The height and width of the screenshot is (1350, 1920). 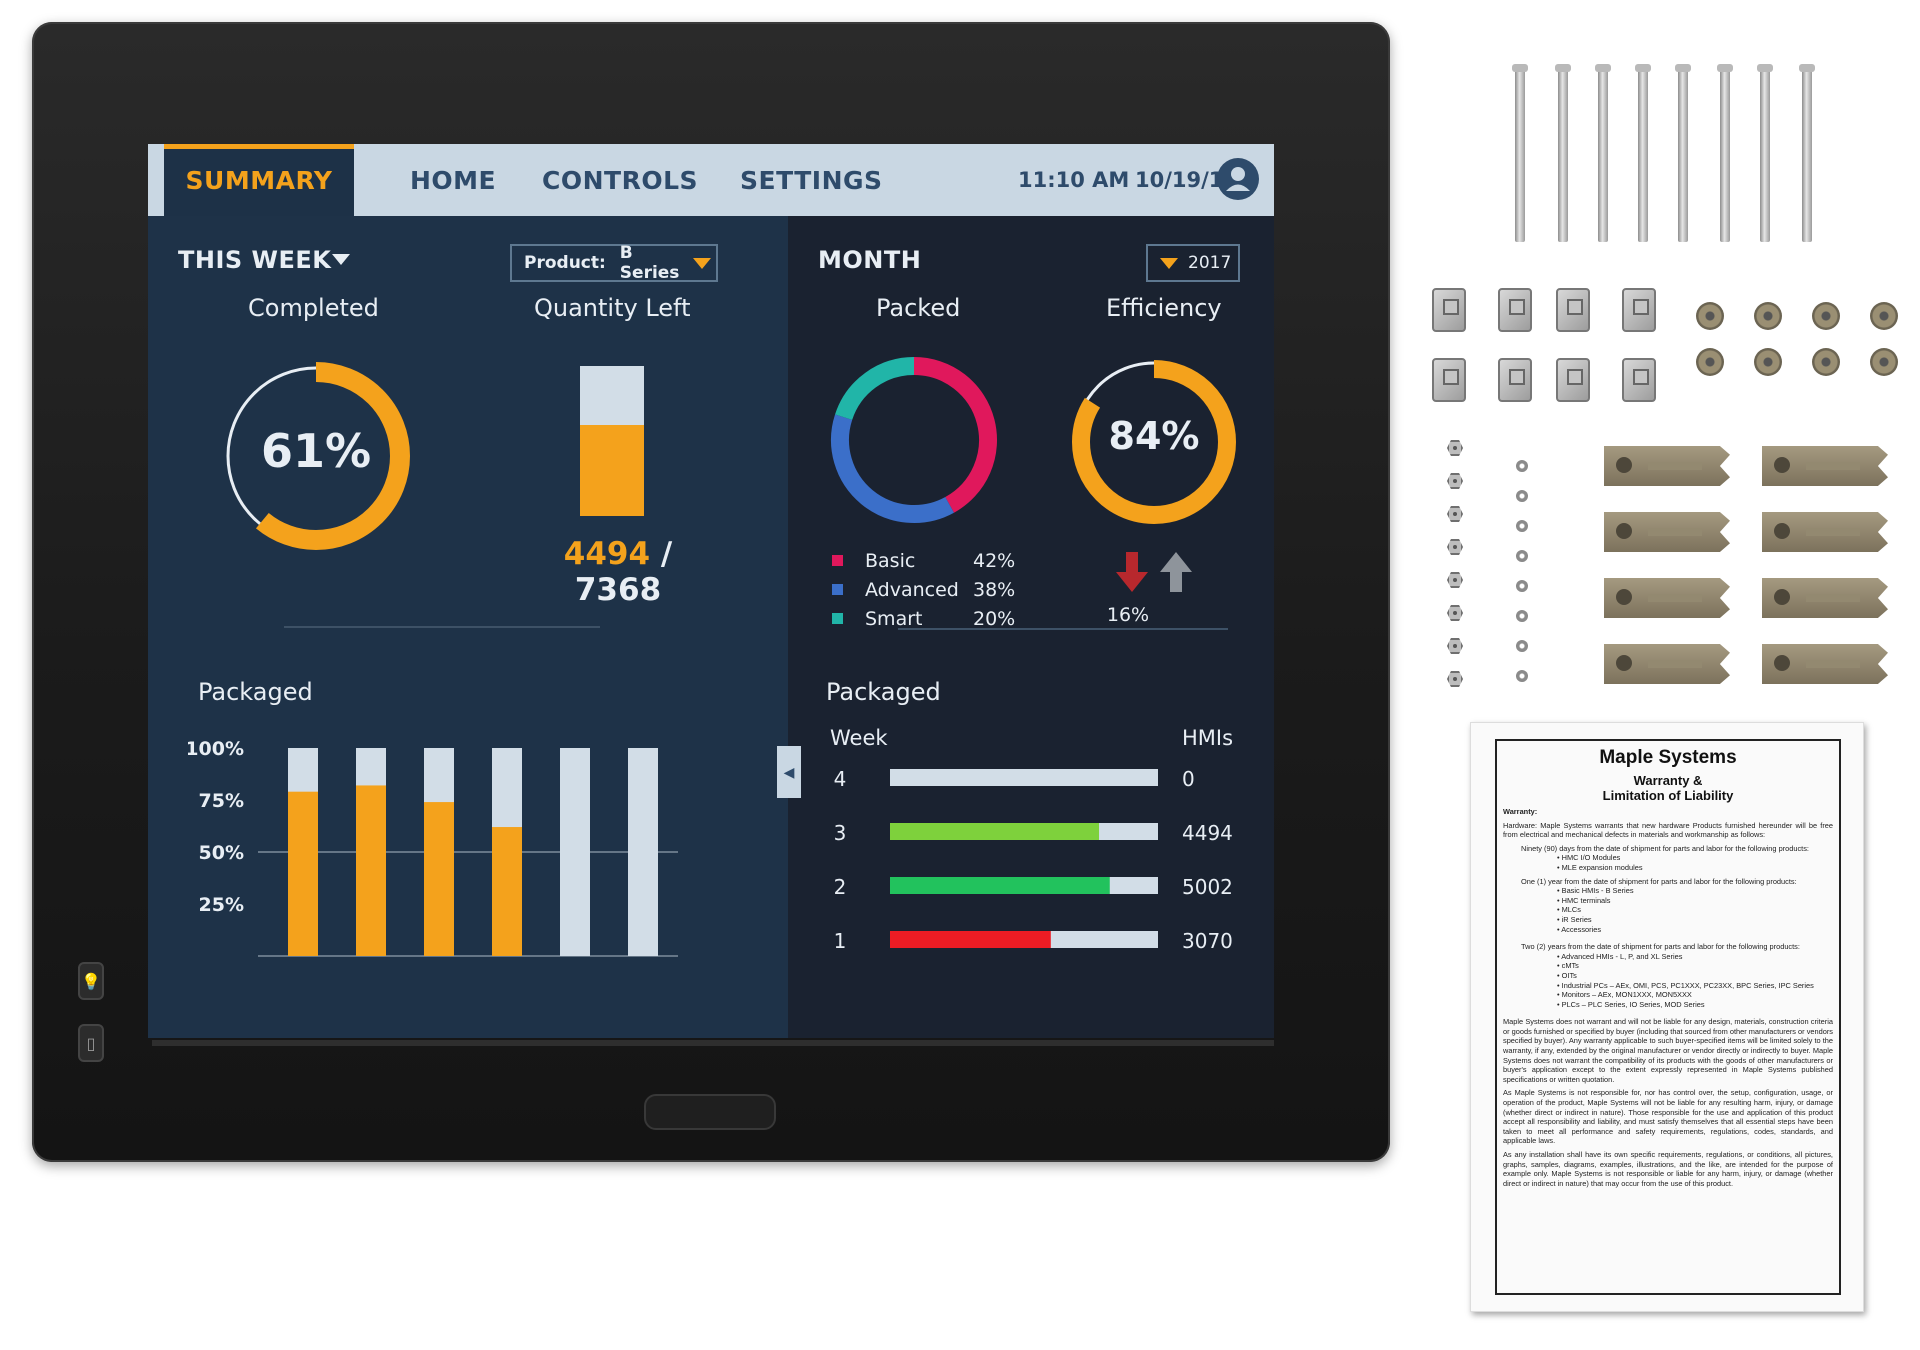 I want to click on packed-legend: Basic 42% Advanced 38% Smart 20%, so click(x=923, y=589).